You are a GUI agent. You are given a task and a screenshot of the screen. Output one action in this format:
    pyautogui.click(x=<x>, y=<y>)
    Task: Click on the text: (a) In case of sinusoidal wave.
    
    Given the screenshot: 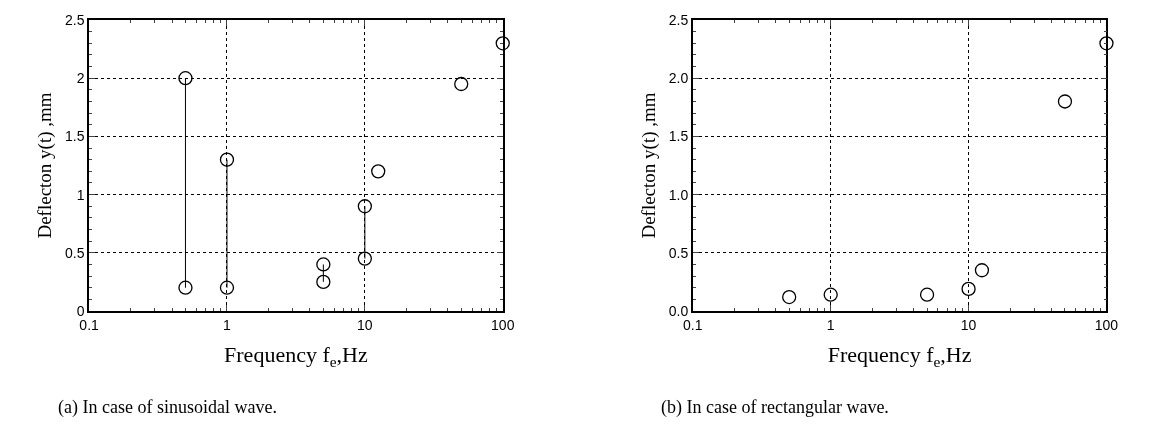 What is the action you would take?
    pyautogui.click(x=167, y=407)
    